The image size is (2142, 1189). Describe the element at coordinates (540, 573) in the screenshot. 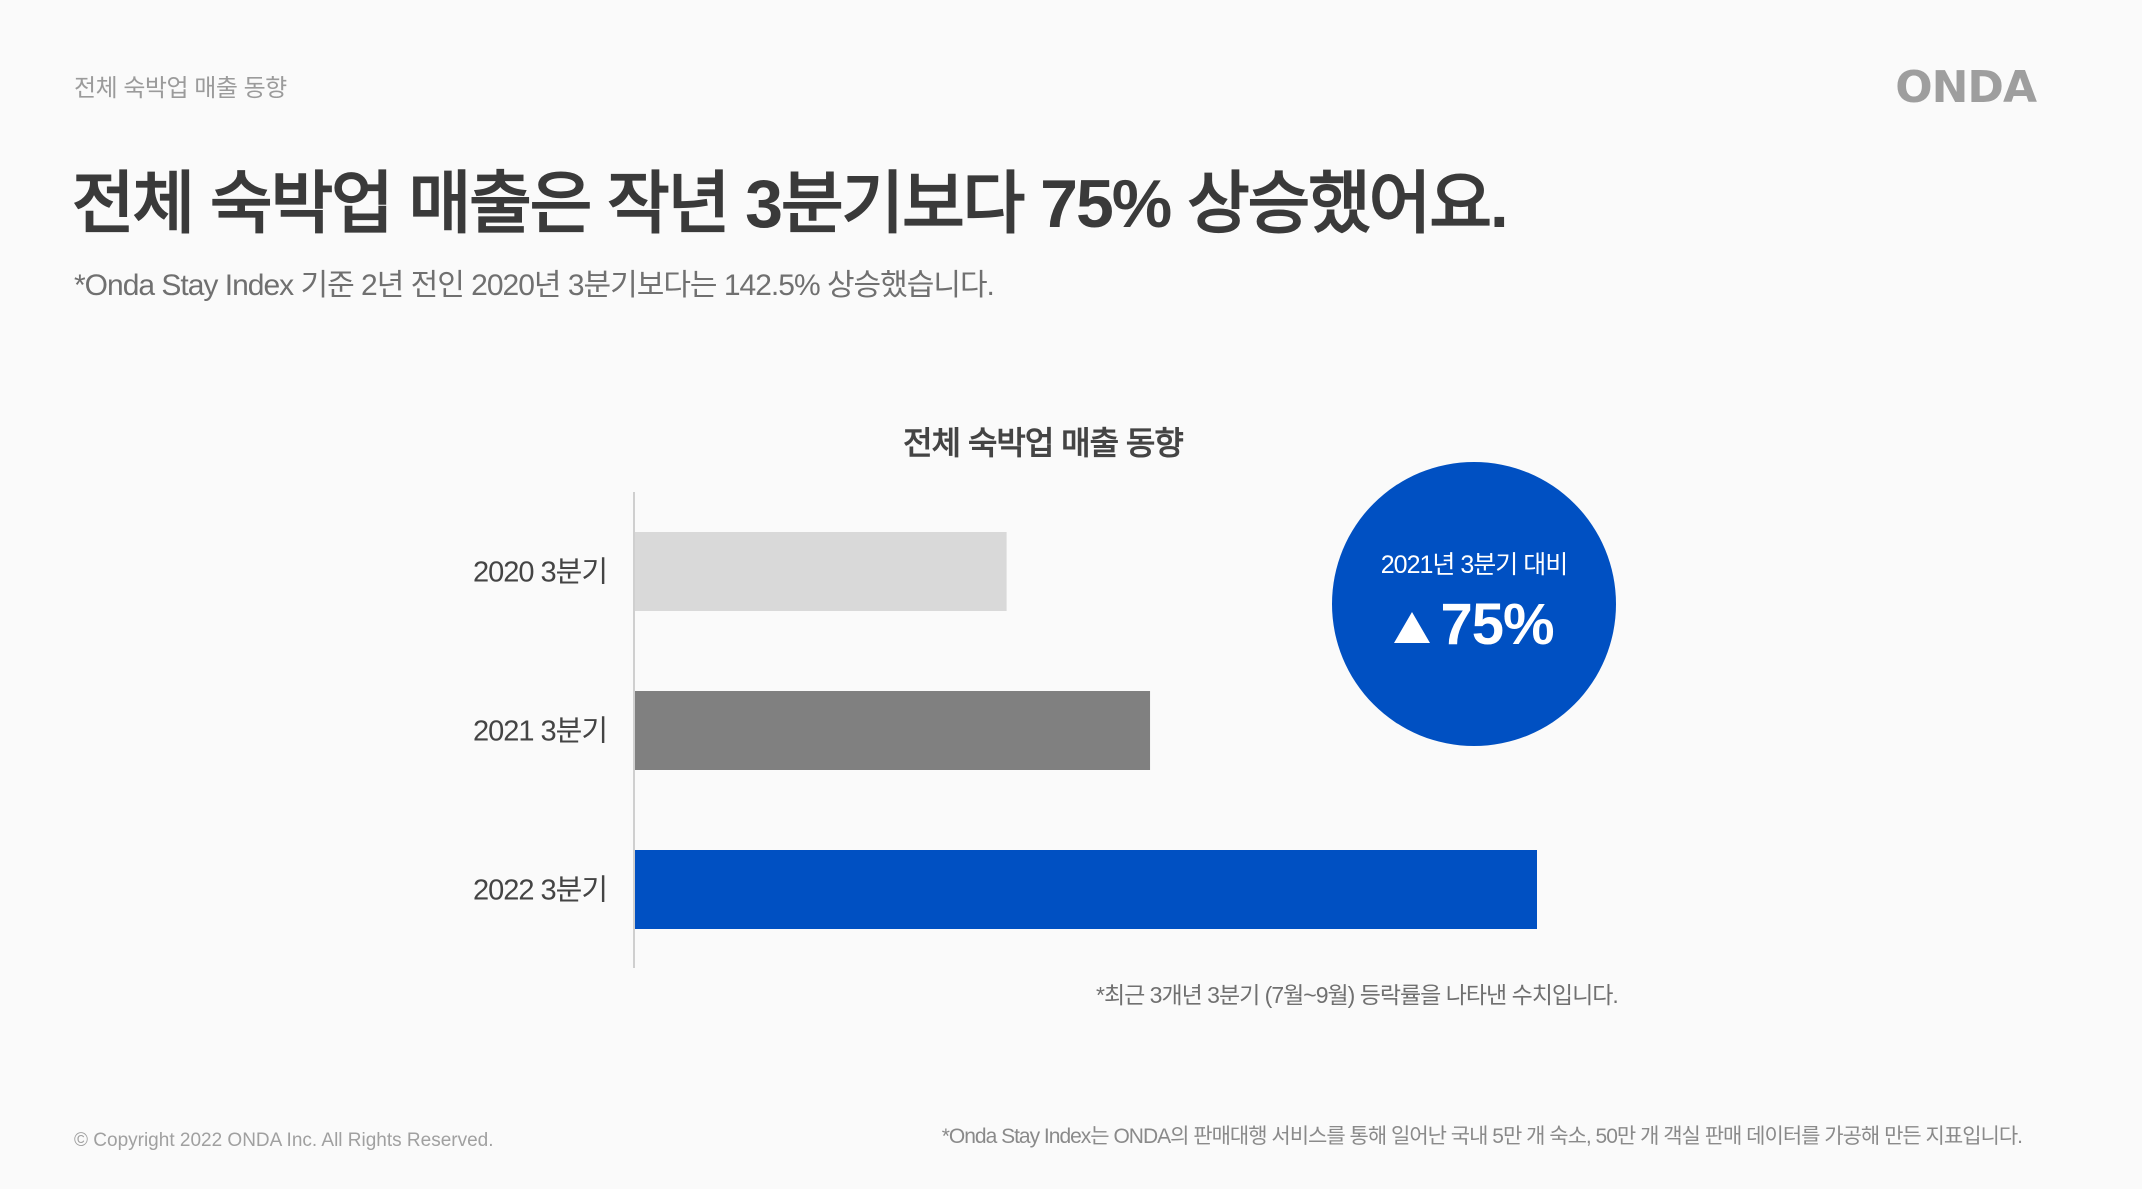

I see `category-label-1: 2020 3분기` at that location.